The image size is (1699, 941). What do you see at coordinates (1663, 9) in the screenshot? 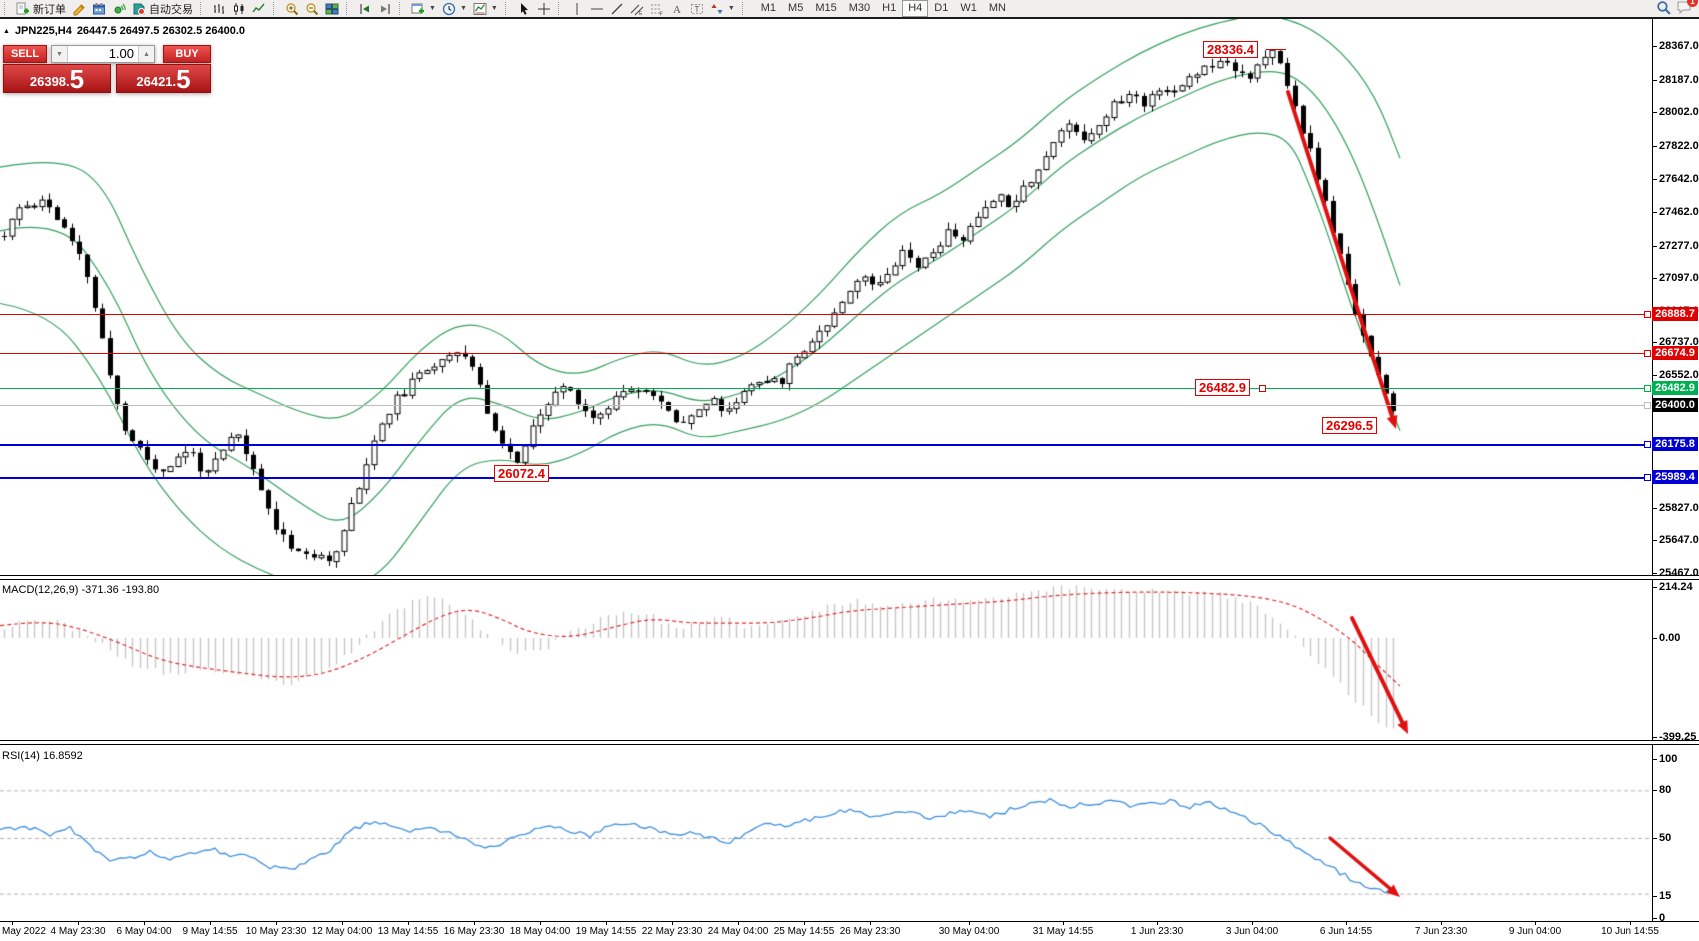
I see `search-icon` at bounding box center [1663, 9].